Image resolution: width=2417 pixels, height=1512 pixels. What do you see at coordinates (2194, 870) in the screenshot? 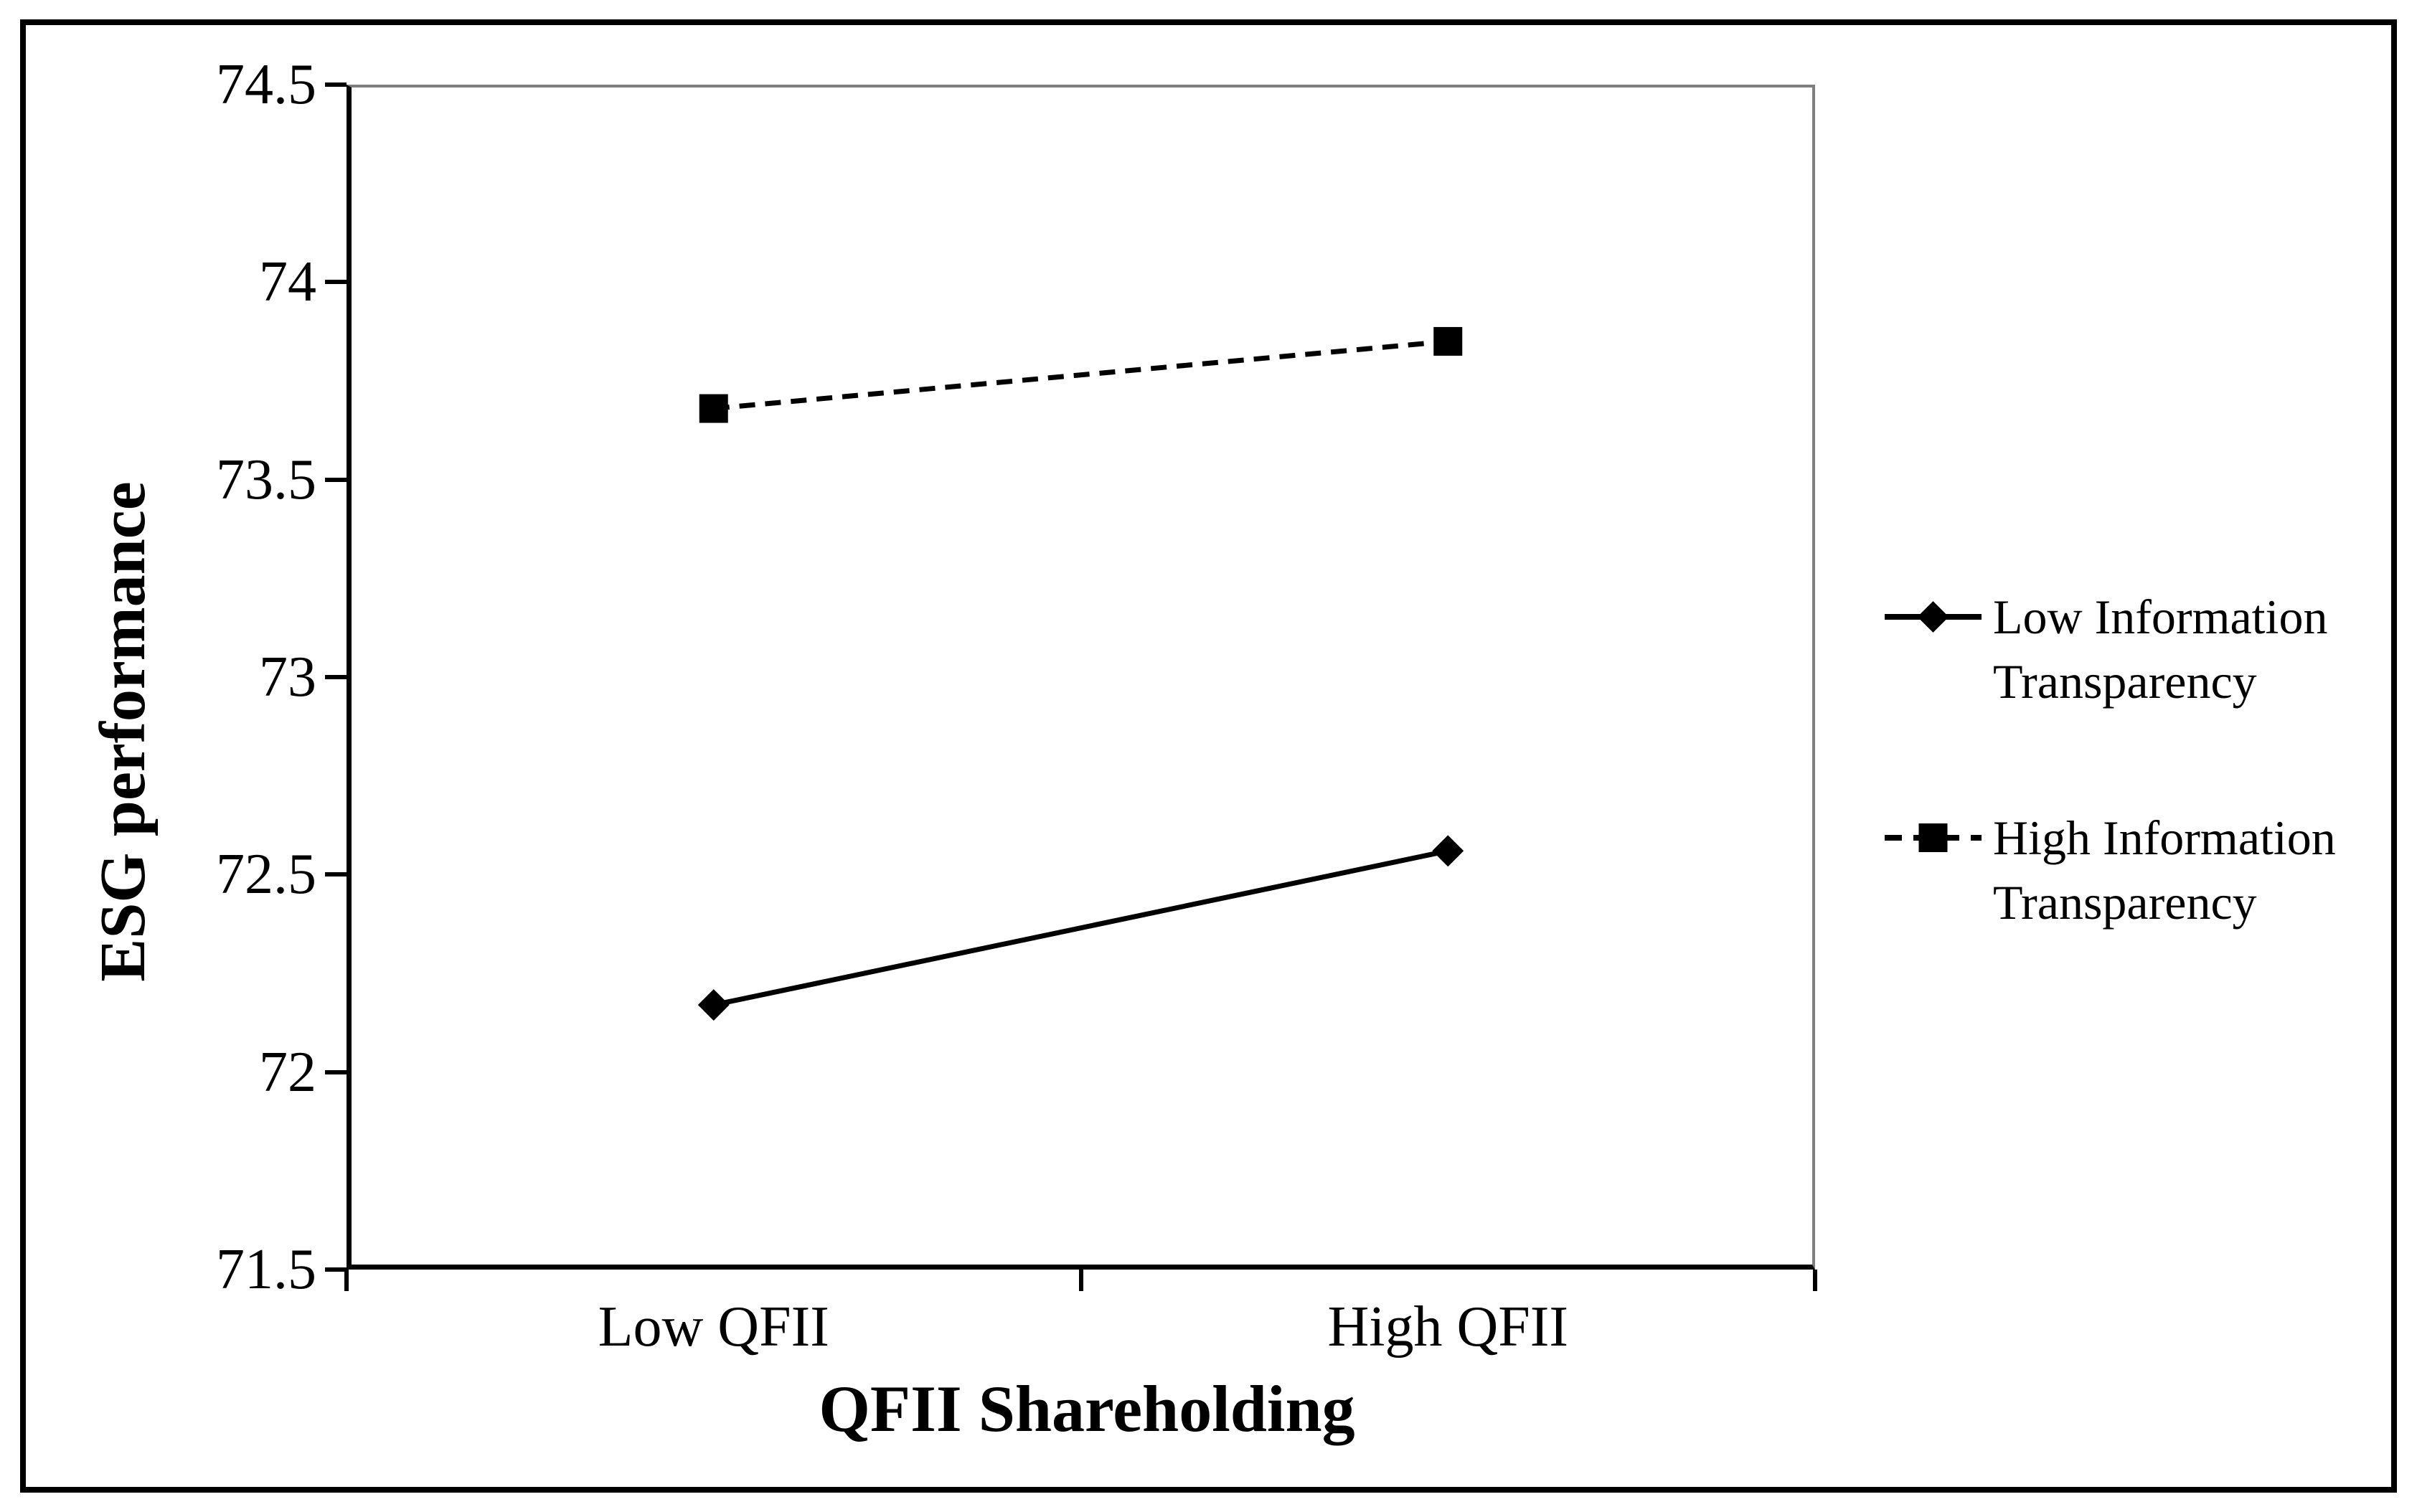
I see `legend-item-high-information-transparency: High Information Transparency` at bounding box center [2194, 870].